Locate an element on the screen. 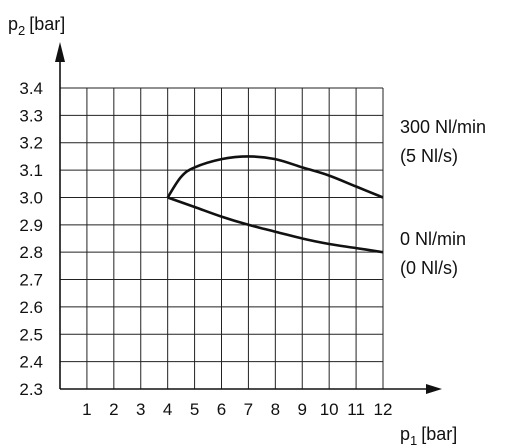 The width and height of the screenshot is (512, 448). y-tick-label: 3.3 is located at coordinates (31, 115).